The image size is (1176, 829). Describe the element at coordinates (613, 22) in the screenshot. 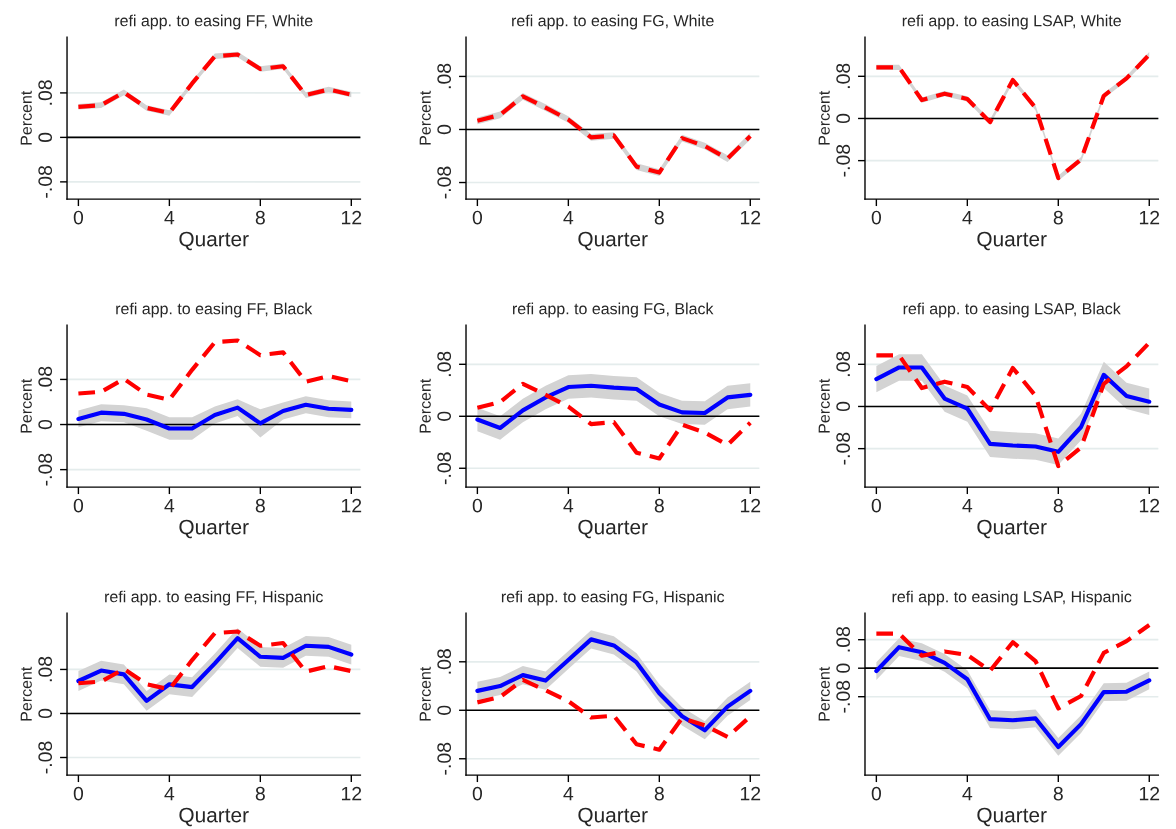

I see `chart-title: refi app. to easing FG, White` at that location.